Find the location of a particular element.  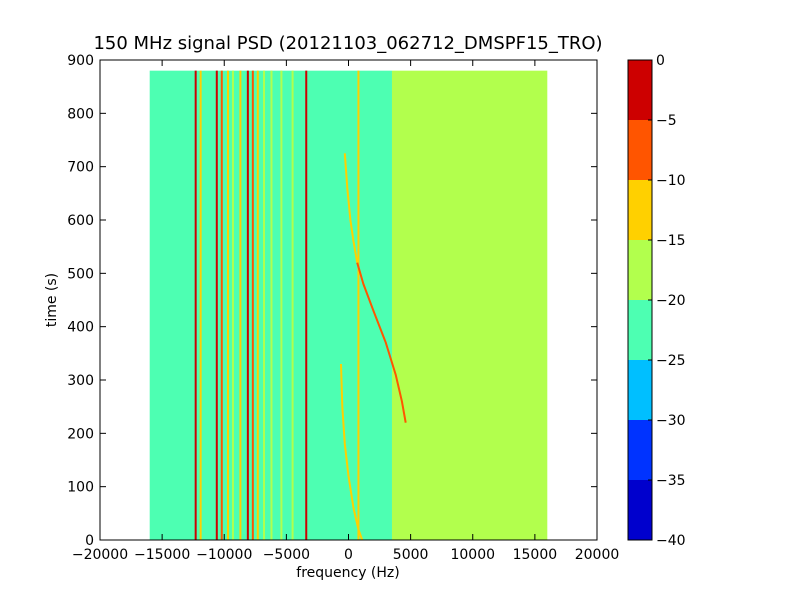

colorbar: −40 −35 −30 −25 −20 −15 −10 −5 0 is located at coordinates (656, 301).